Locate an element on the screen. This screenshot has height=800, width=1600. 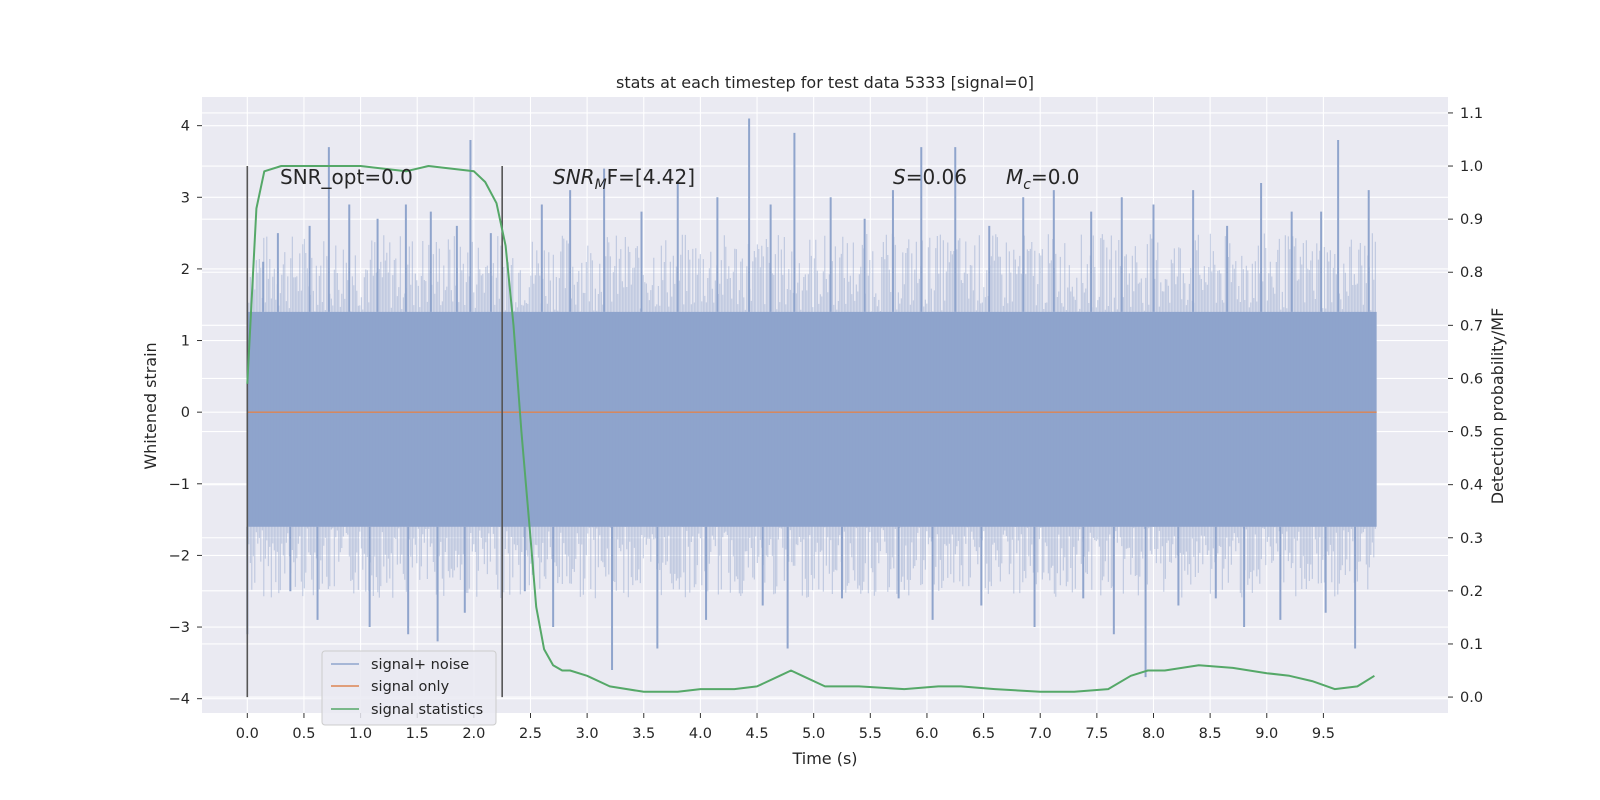
legend-label-signal-noise: signal+ noise is located at coordinates (420, 665).